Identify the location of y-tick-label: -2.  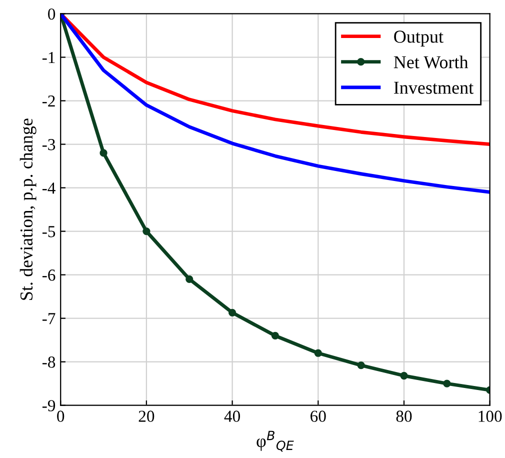
(48, 101).